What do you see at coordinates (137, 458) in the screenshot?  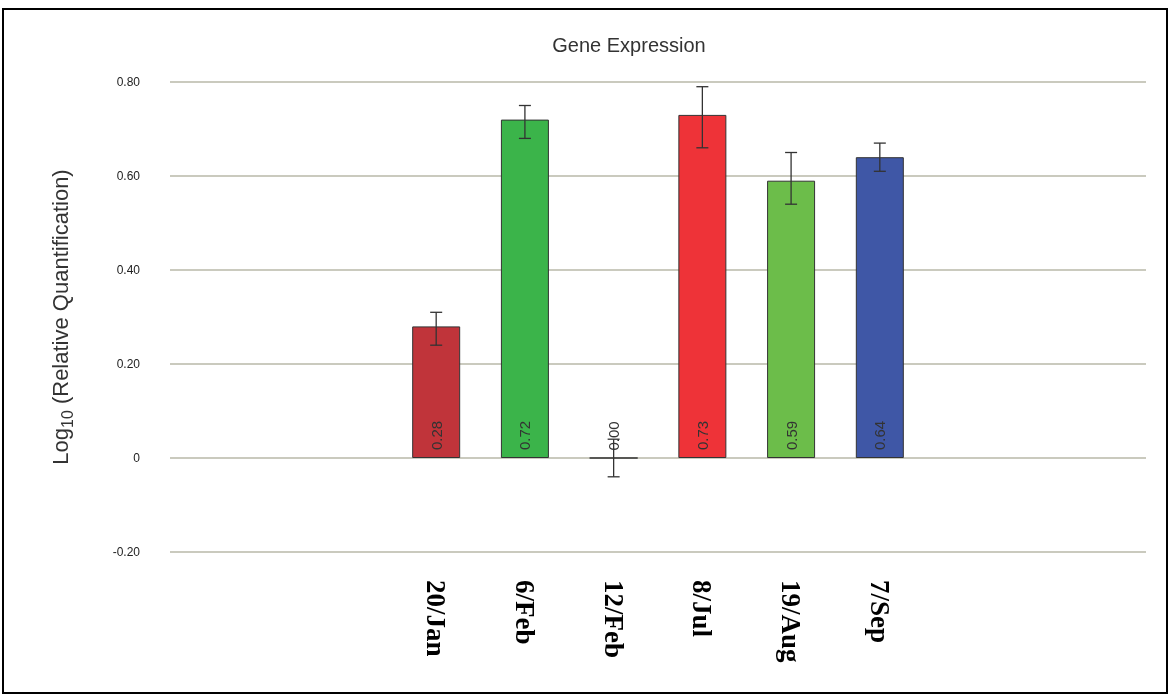 I see `y-tick-label: 0` at bounding box center [137, 458].